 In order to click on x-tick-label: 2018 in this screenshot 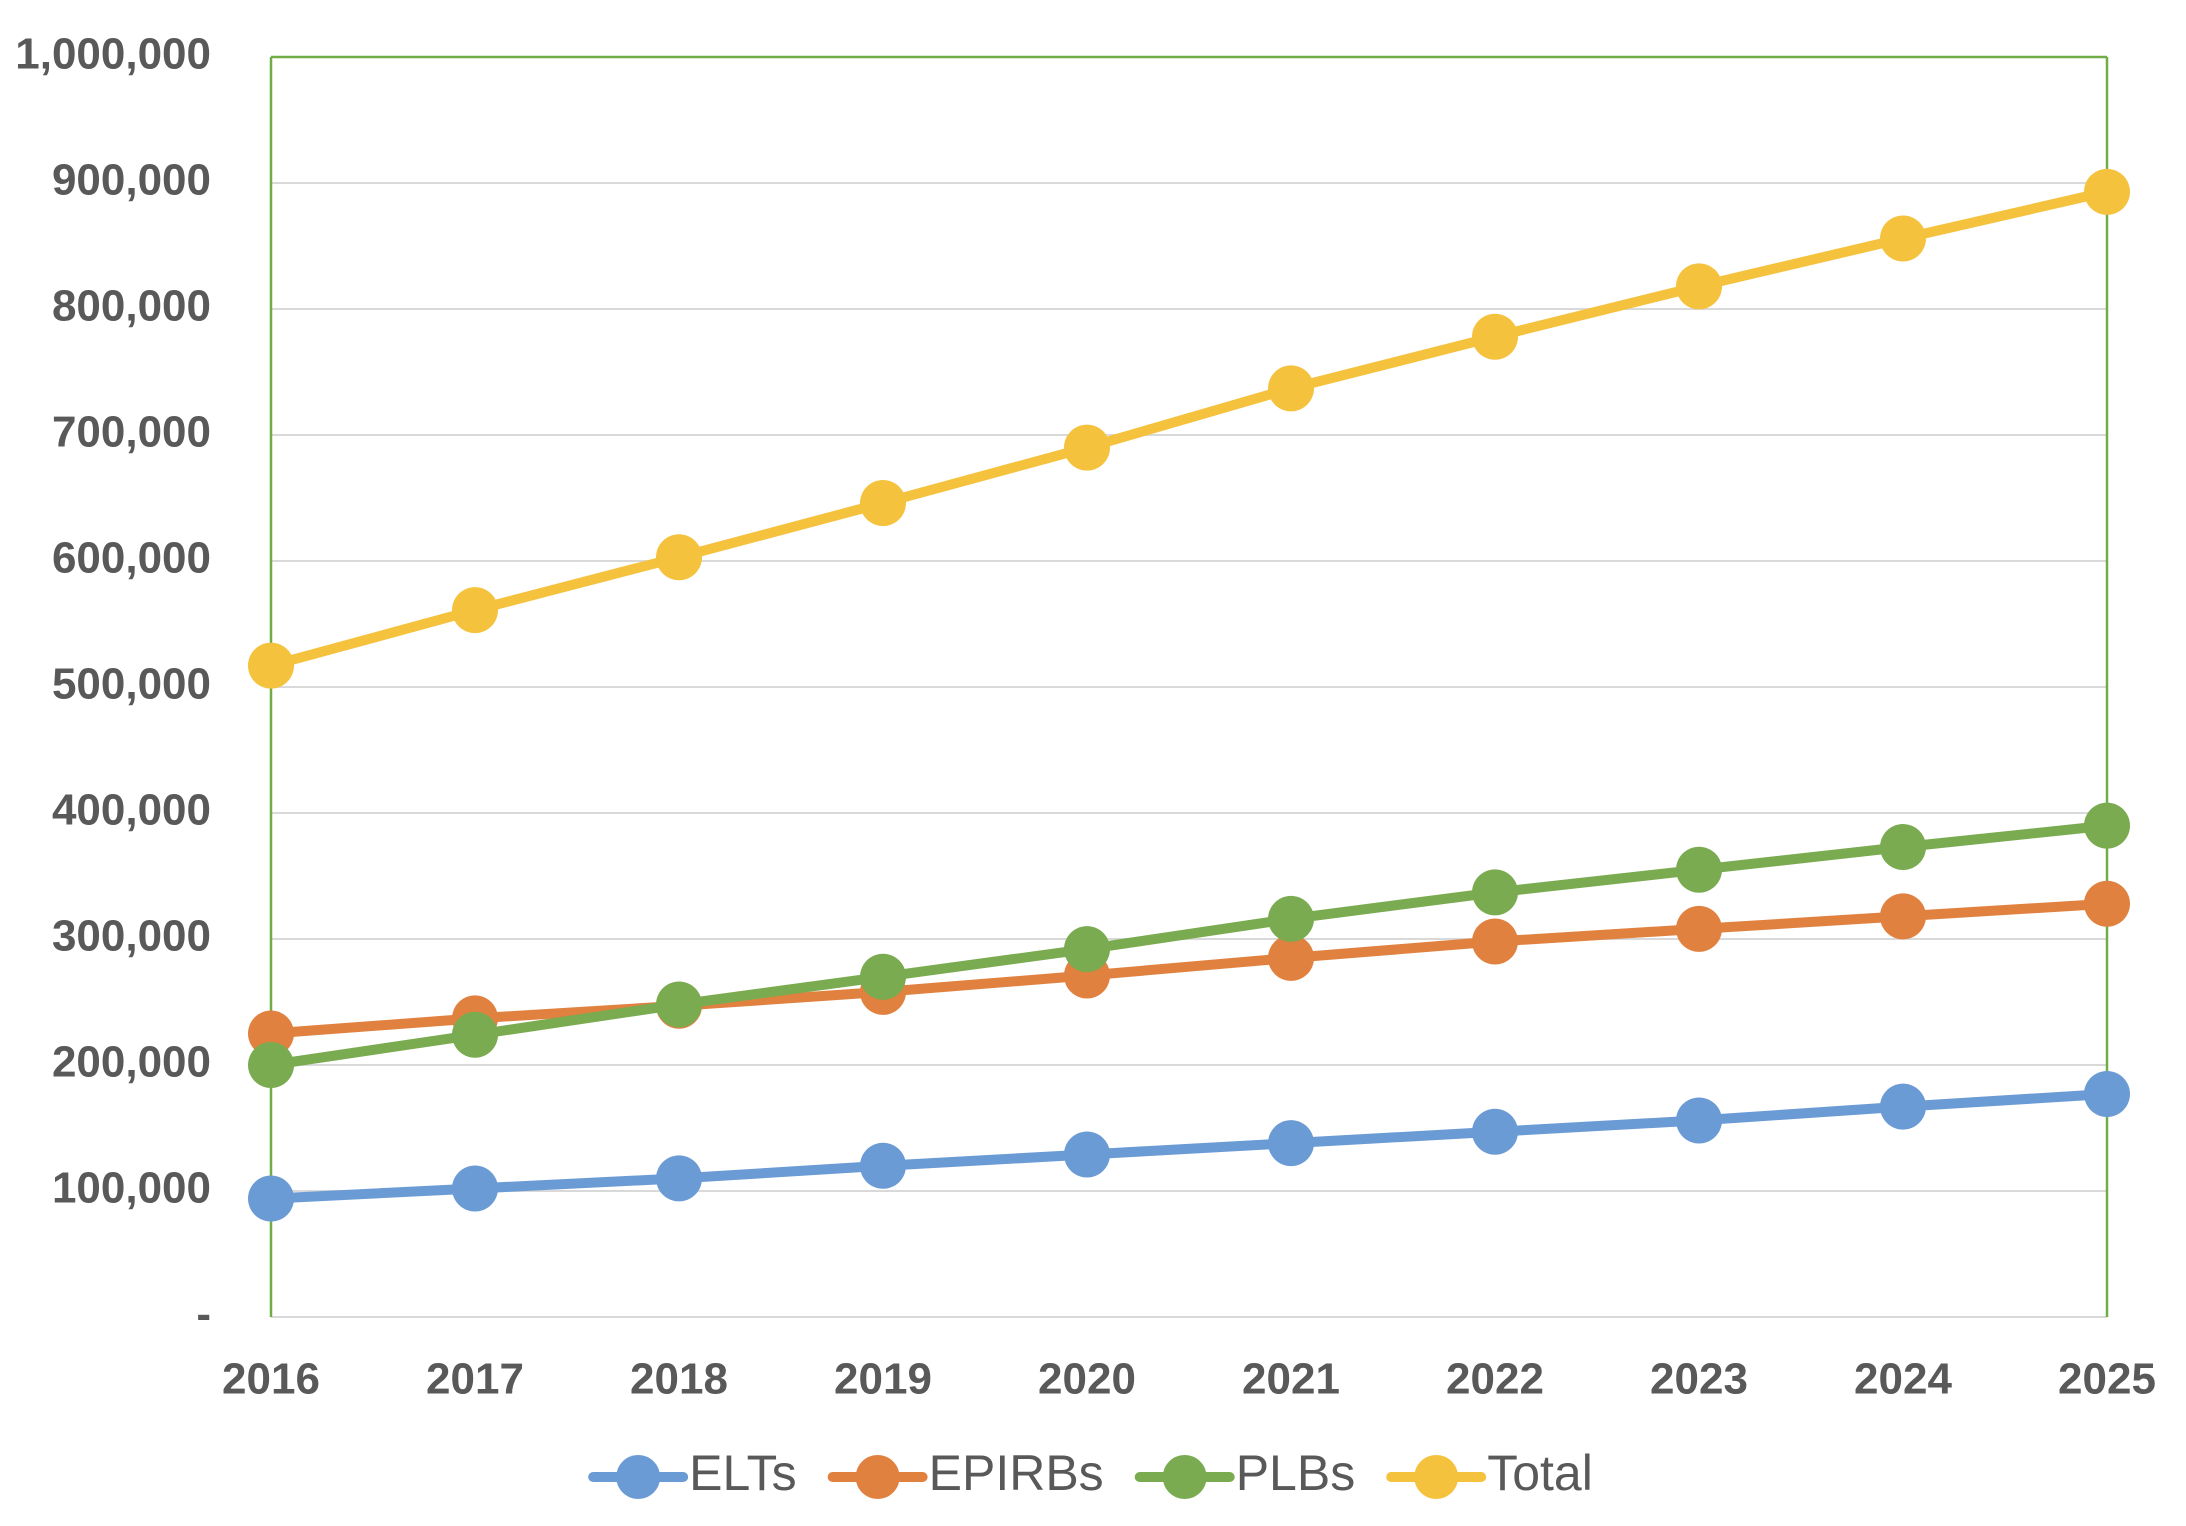, I will do `click(679, 1379)`.